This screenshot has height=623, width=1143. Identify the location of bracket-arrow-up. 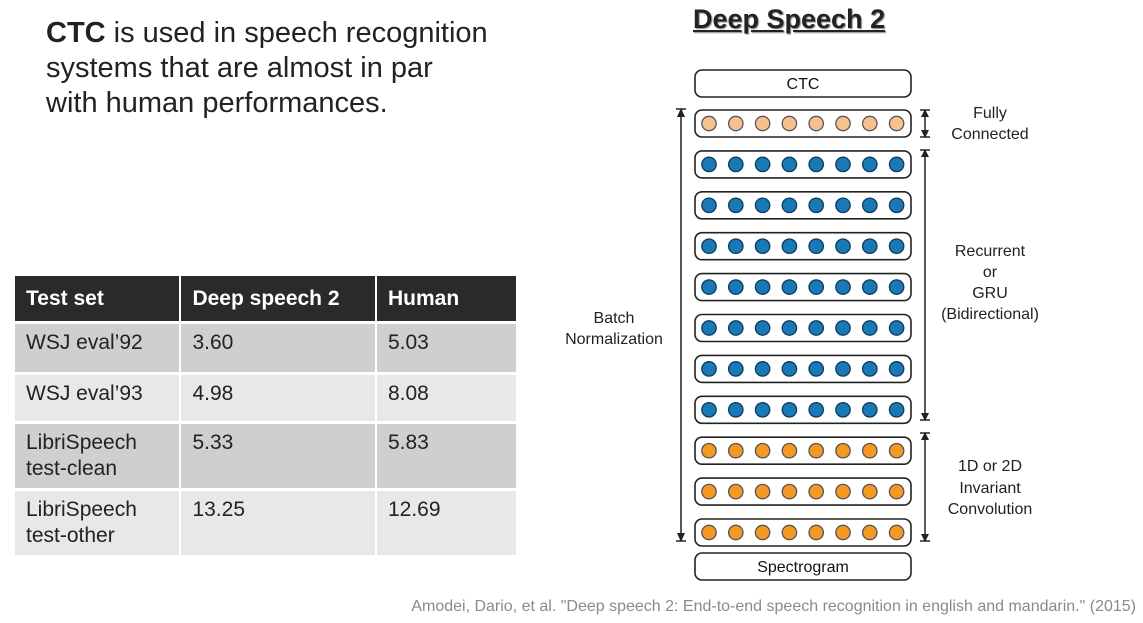
(681, 112).